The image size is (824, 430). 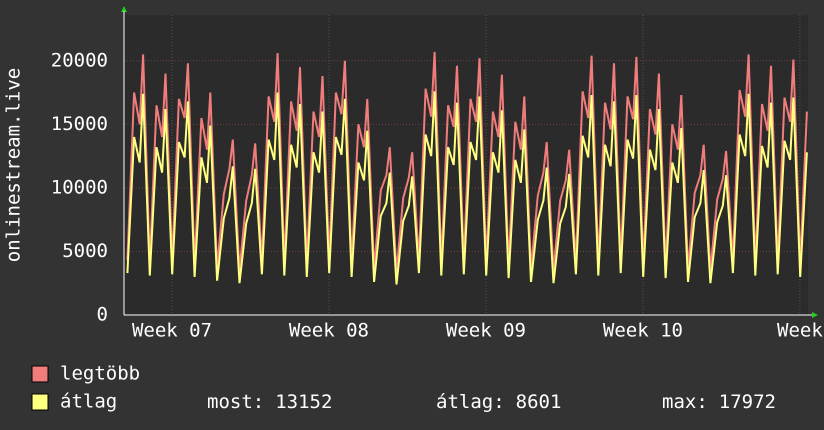 What do you see at coordinates (329, 331) in the screenshot?
I see `x-tick-label: Week 08` at bounding box center [329, 331].